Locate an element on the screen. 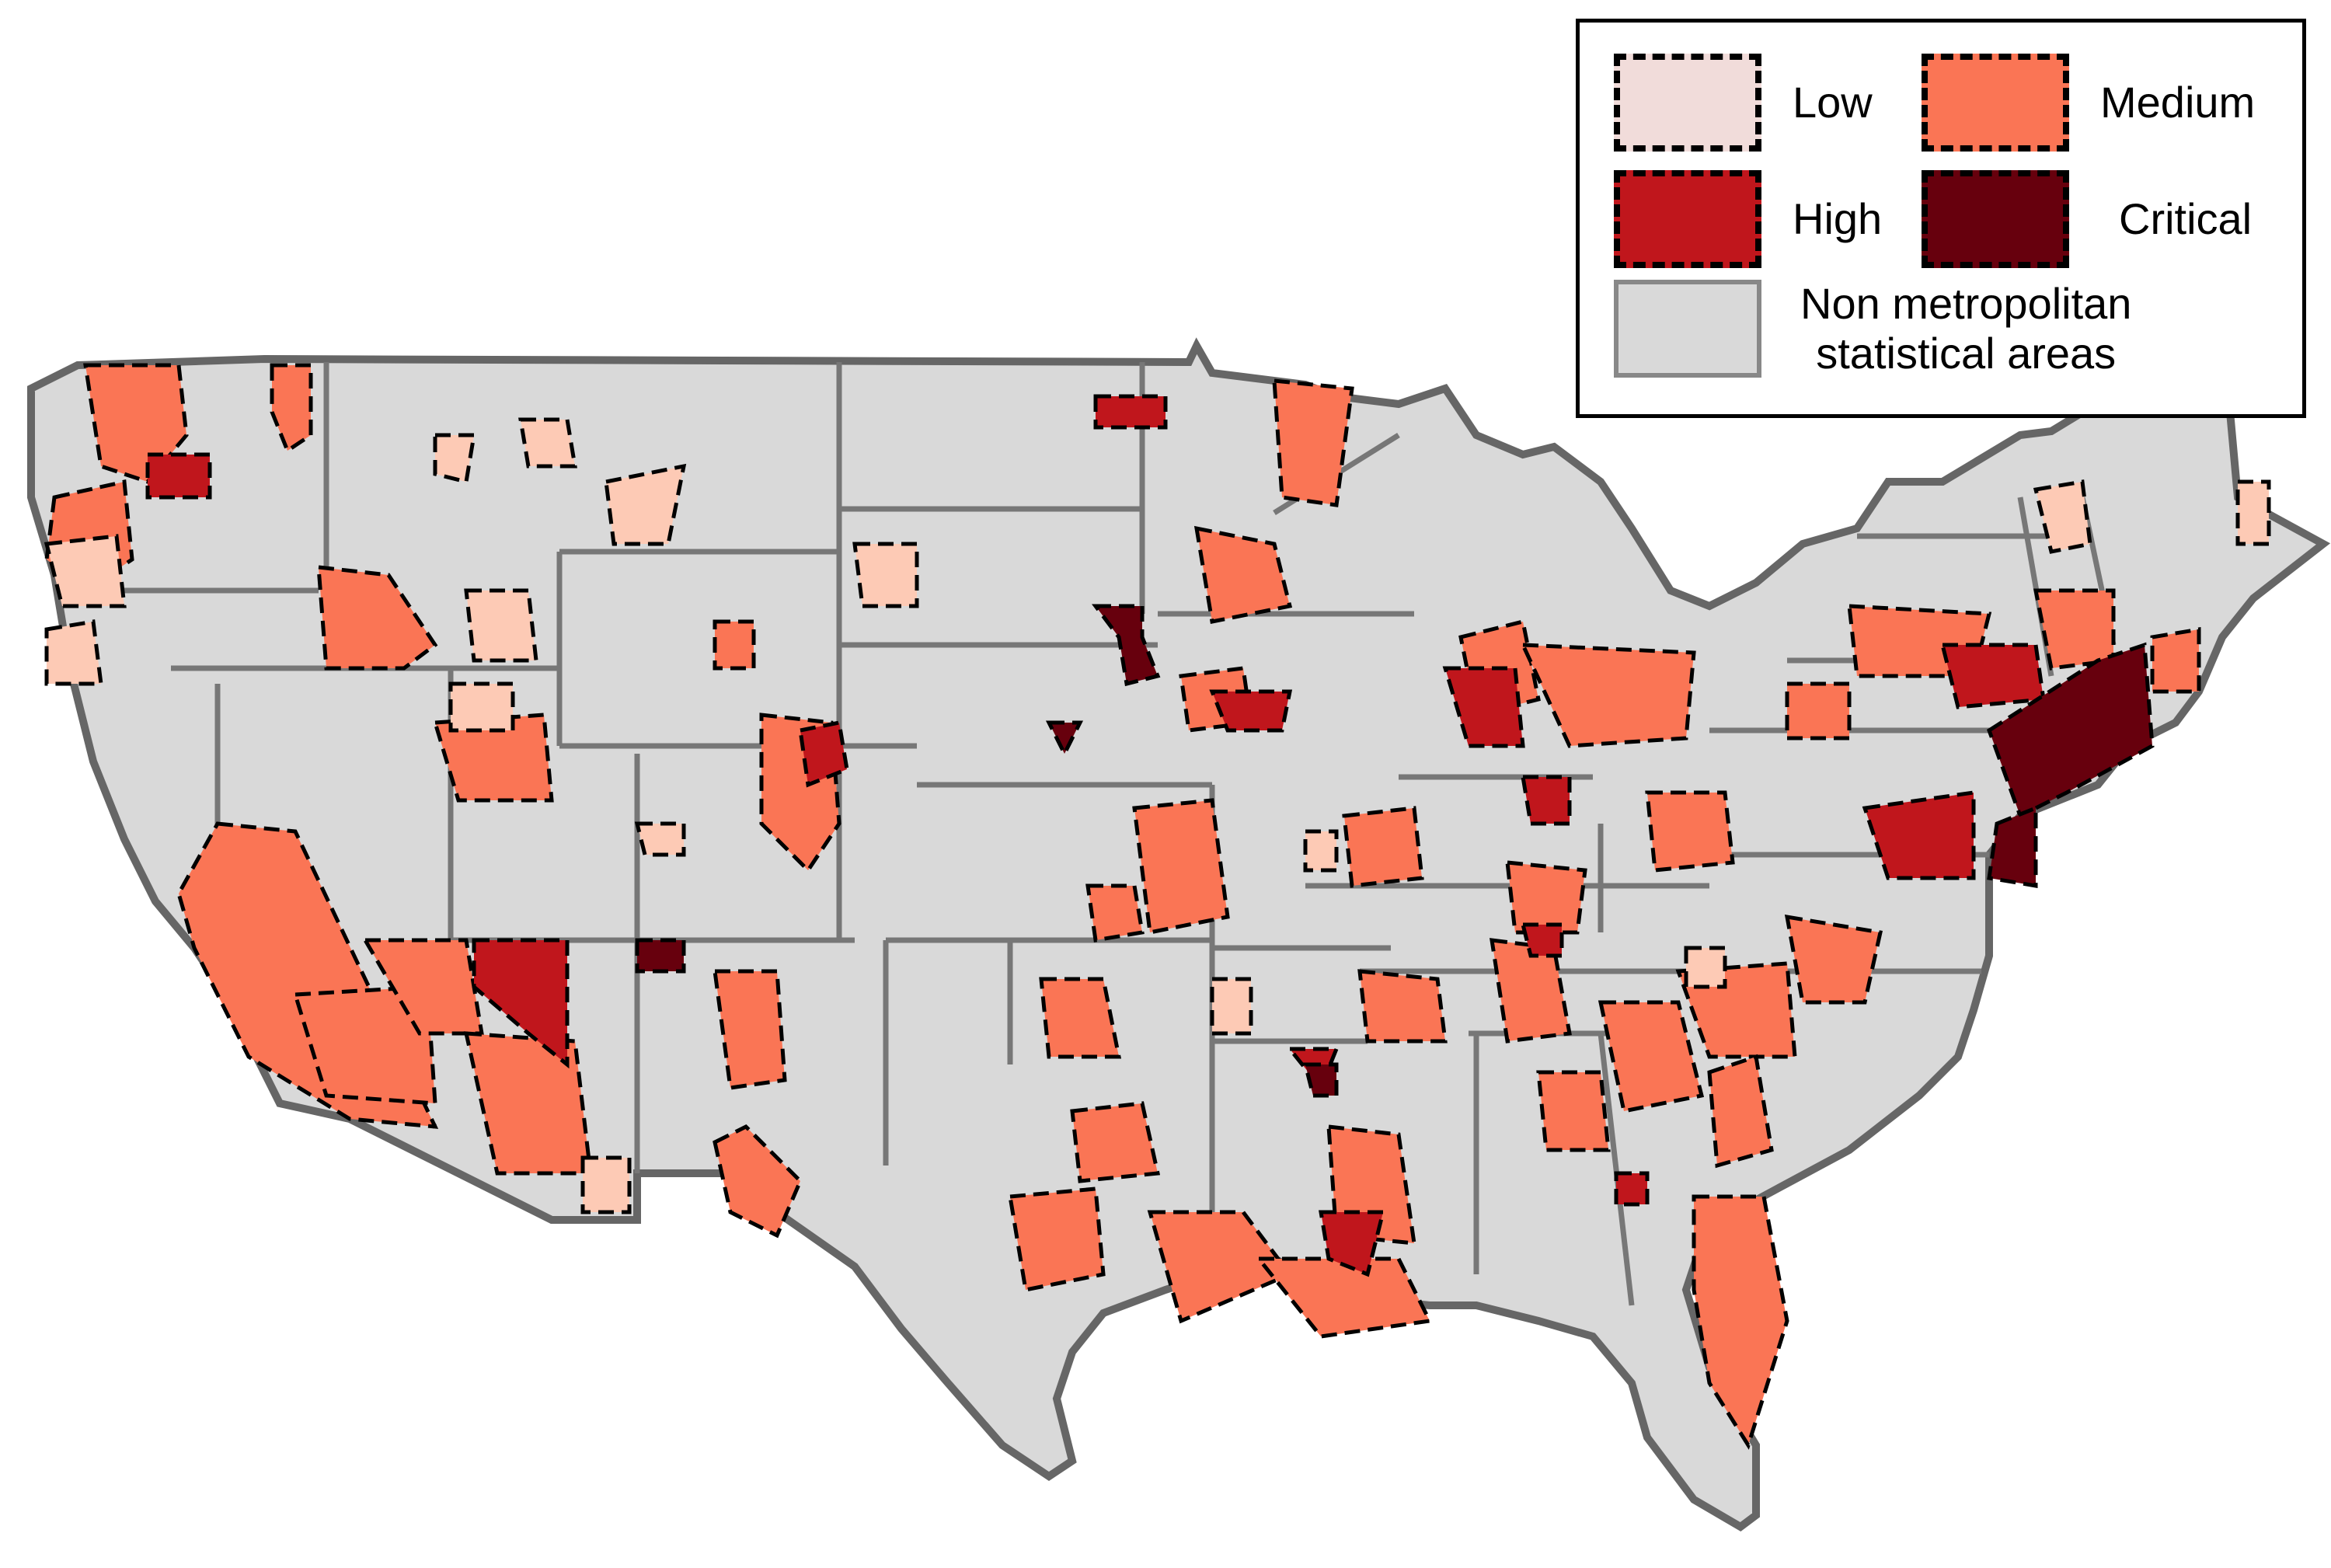  legend-label-medium: Medium is located at coordinates (2178, 102).